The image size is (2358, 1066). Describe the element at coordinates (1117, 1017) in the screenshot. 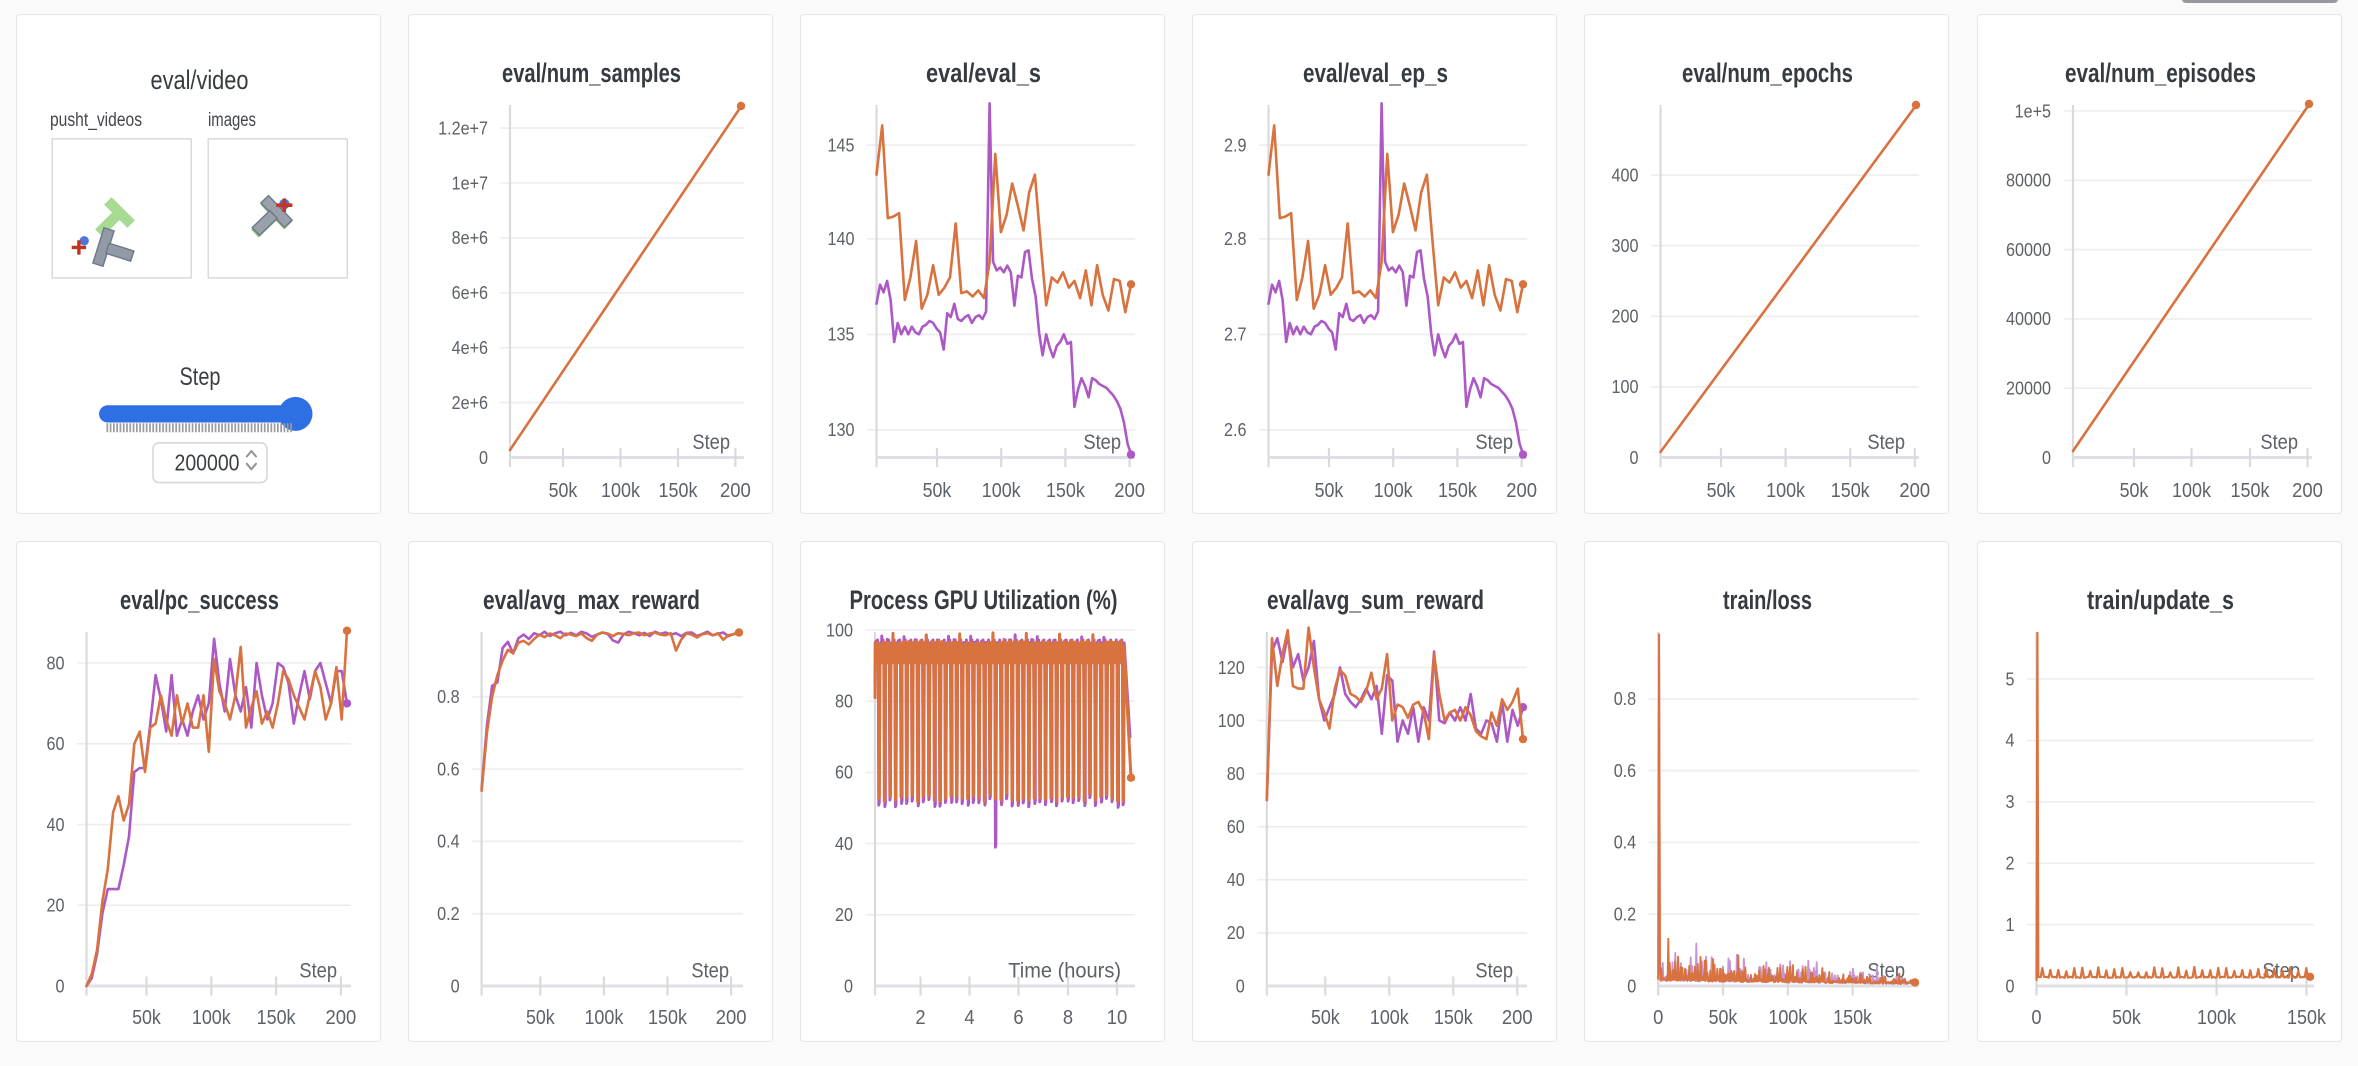

I see `svg-text: 10` at that location.